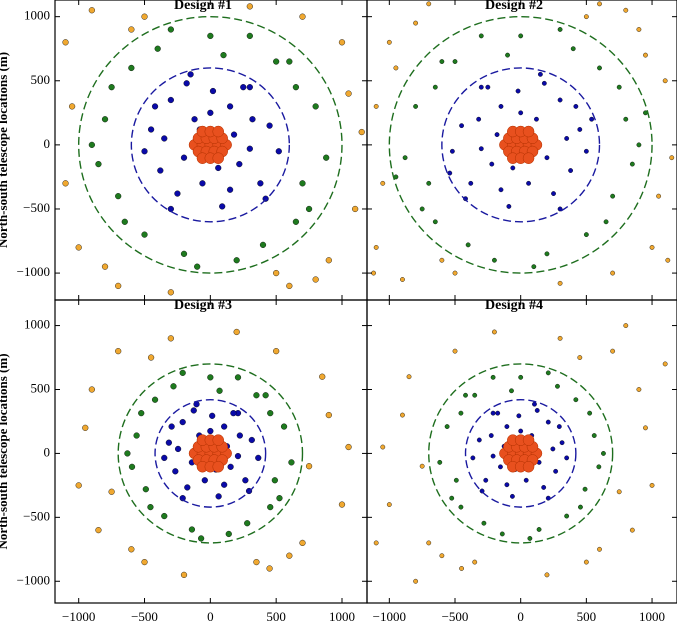  What do you see at coordinates (514, 305) in the screenshot?
I see `panel-title: Design #4` at bounding box center [514, 305].